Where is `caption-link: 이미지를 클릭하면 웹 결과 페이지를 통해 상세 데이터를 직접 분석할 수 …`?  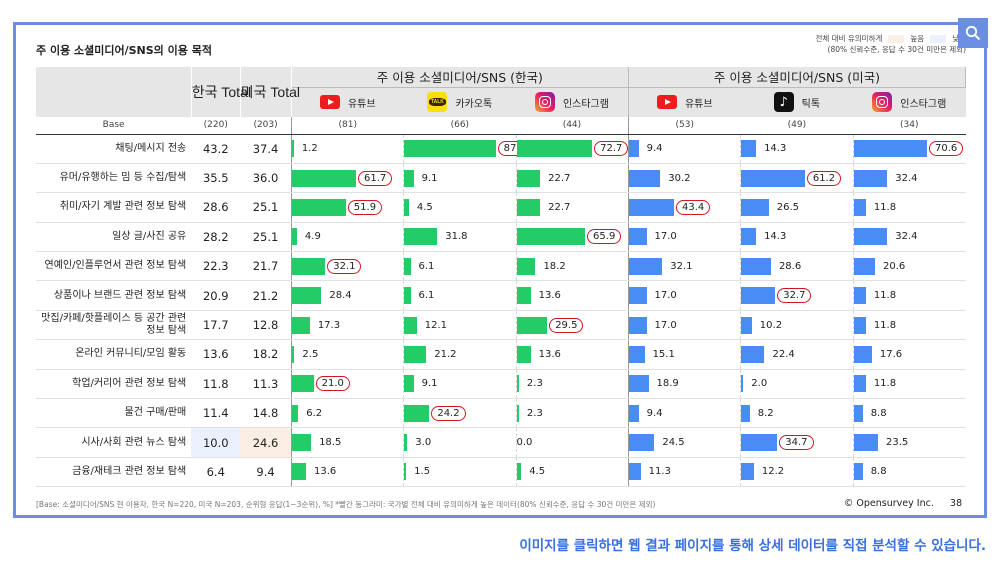 caption-link: 이미지를 클릭하면 웹 결과 페이지를 통해 상세 데이터를 직접 분석할 수 … is located at coordinates (752, 546).